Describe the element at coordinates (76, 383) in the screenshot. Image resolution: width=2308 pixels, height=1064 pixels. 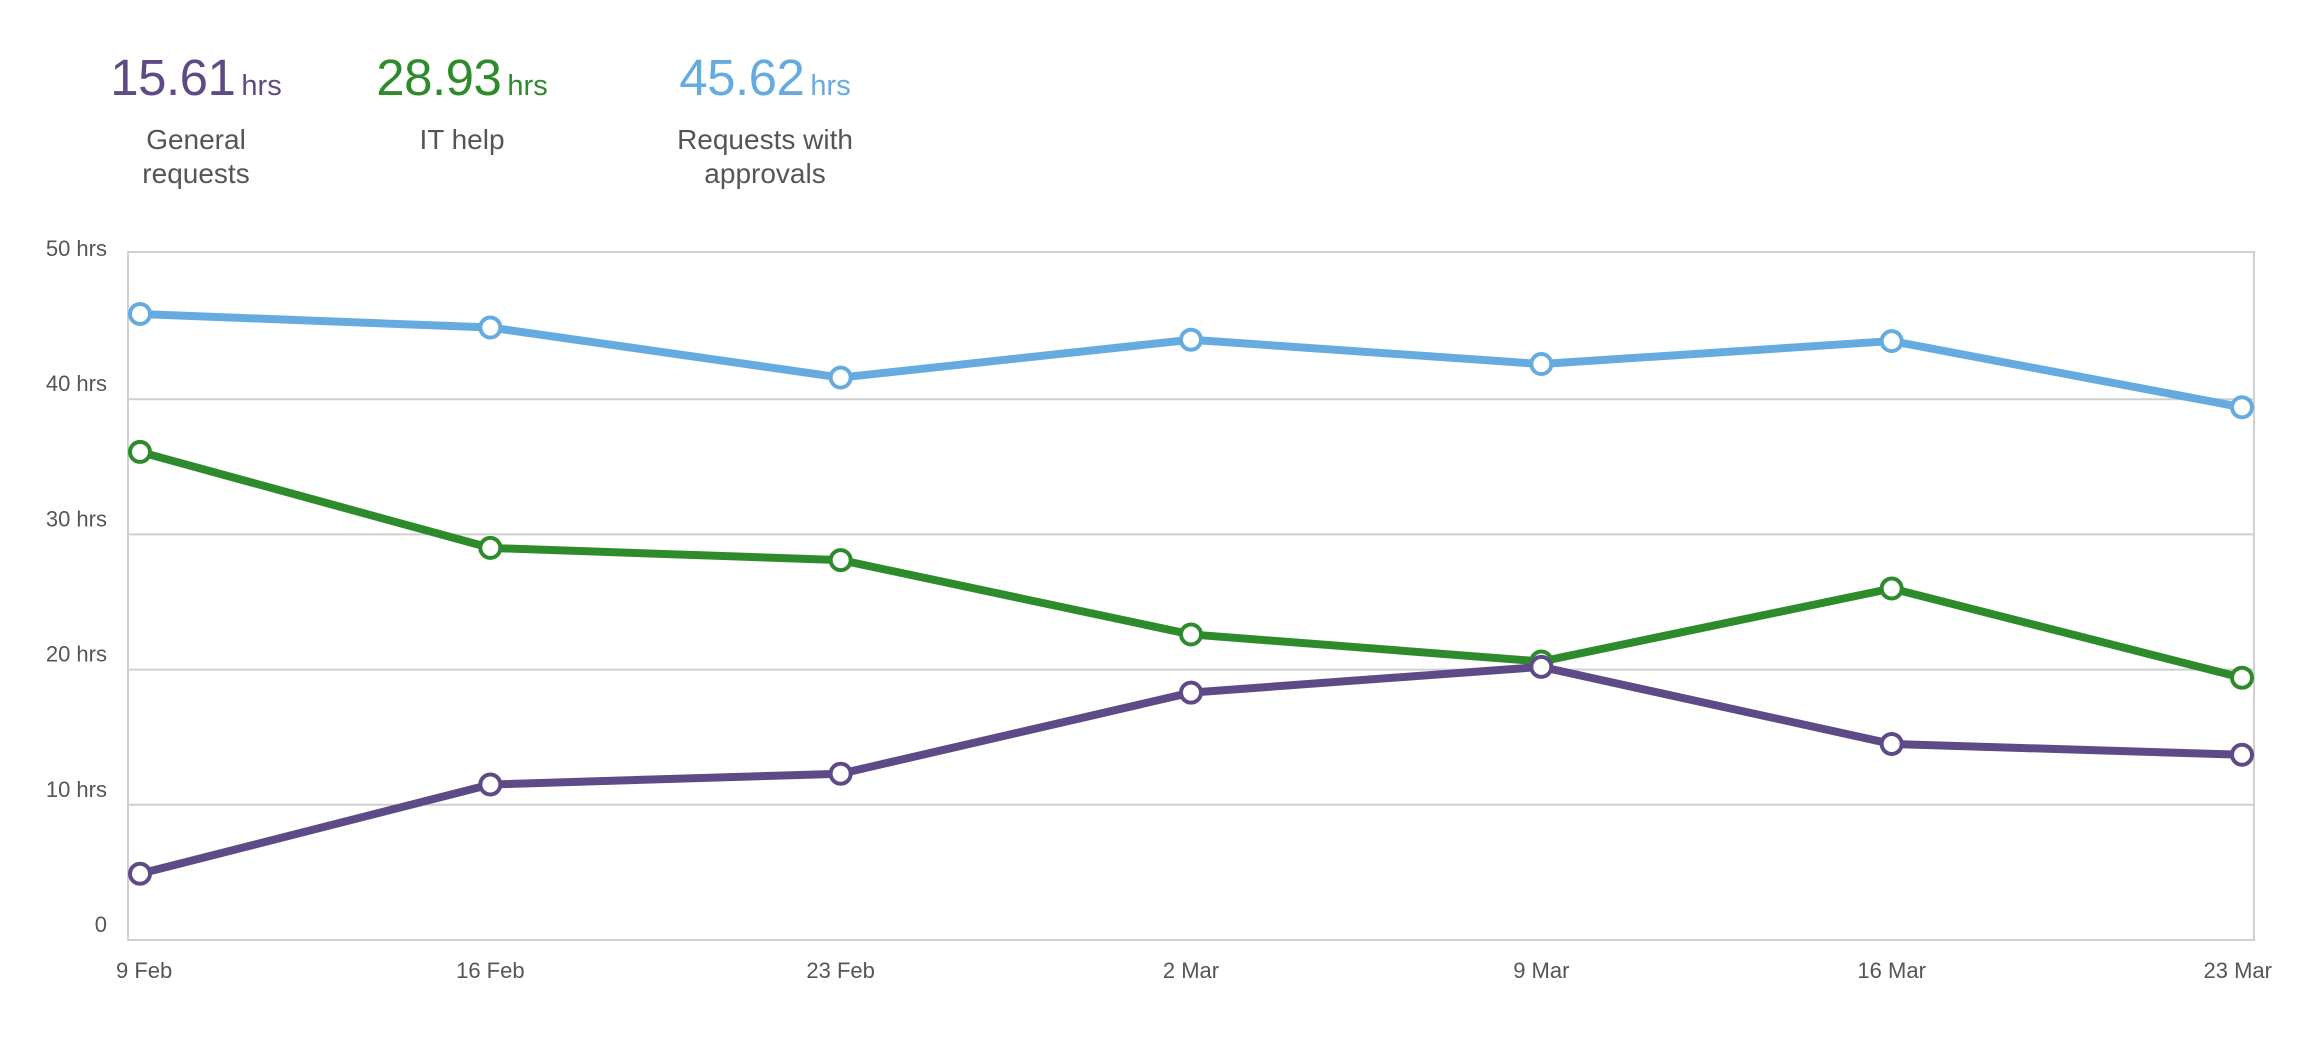
I see `y-tick-label: 40 hrs` at that location.